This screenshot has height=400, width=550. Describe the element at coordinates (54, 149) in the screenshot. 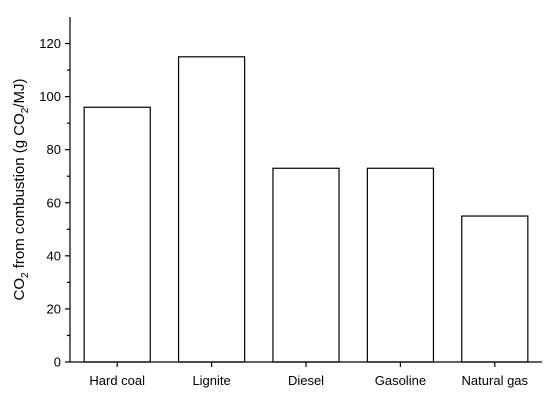

I see `y-tick-label: 80` at that location.